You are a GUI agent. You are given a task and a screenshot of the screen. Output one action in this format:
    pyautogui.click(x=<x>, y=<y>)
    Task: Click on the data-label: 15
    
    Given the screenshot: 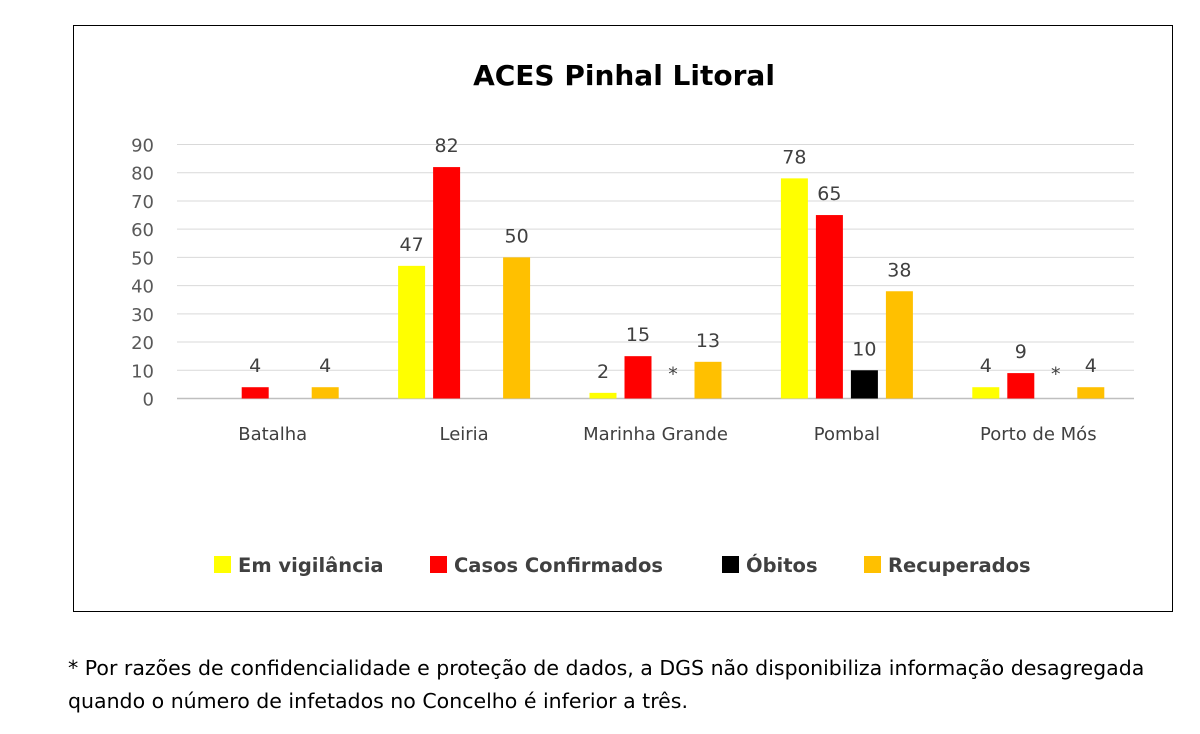 What is the action you would take?
    pyautogui.click(x=638, y=335)
    